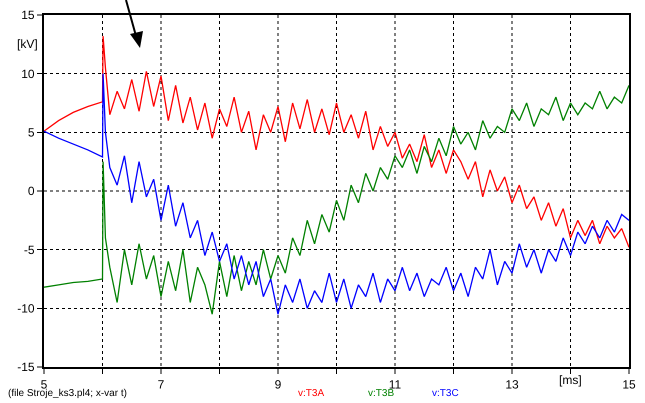 The image size is (645, 403). Describe the element at coordinates (31, 133) in the screenshot. I see `y-tick-label: 5` at that location.